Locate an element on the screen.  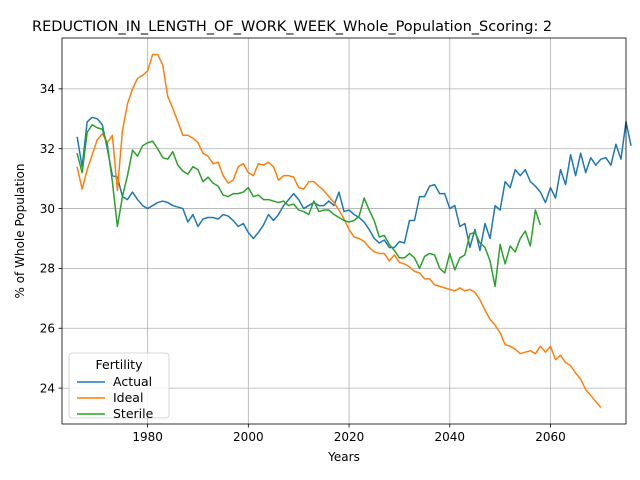
y-tick-label: 26 is located at coordinates (47, 329).